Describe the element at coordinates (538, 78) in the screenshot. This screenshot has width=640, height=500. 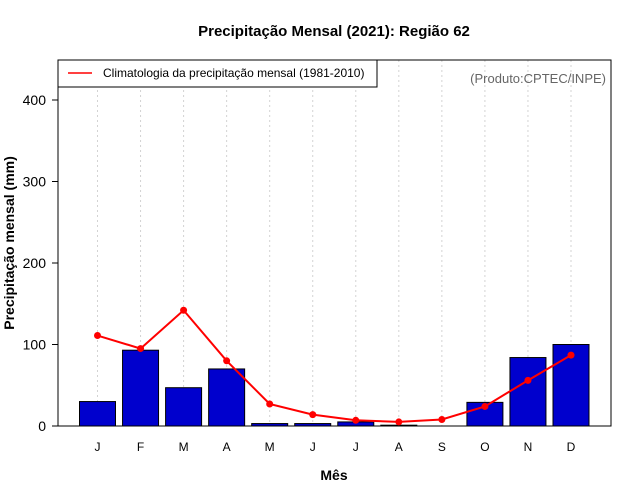
I see `credit-annotation: (Produto:CPTEC/INPE)` at that location.